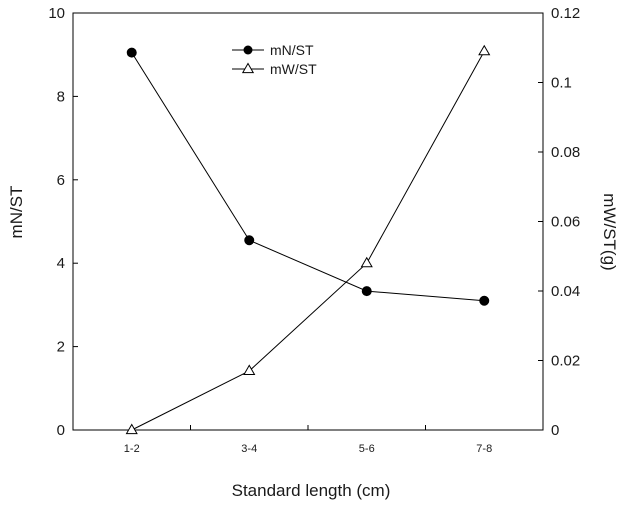  I want to click on left-y-tick-label: 0, so click(61, 430).